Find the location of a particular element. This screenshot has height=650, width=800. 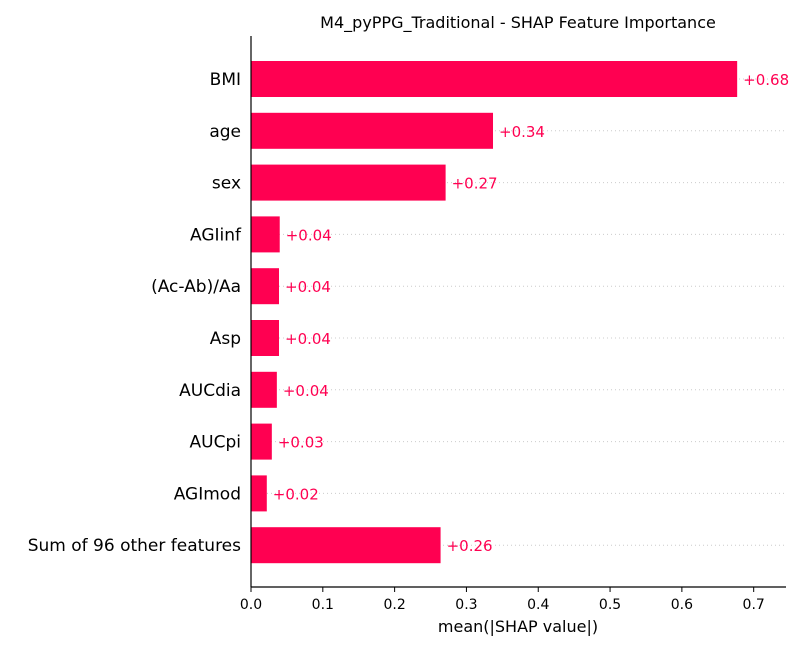

category-label: age is located at coordinates (225, 132).